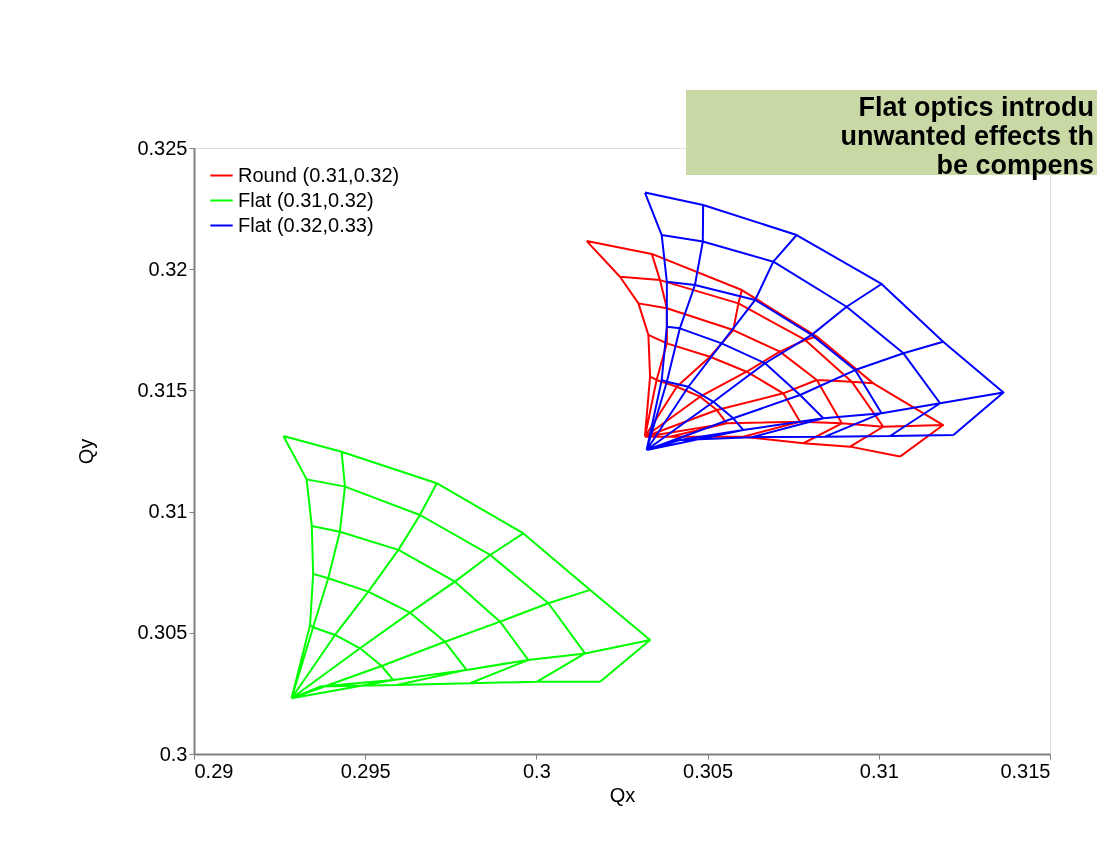 This screenshot has height=844, width=1097. What do you see at coordinates (1015, 165) in the screenshot?
I see `annotation: be compens` at bounding box center [1015, 165].